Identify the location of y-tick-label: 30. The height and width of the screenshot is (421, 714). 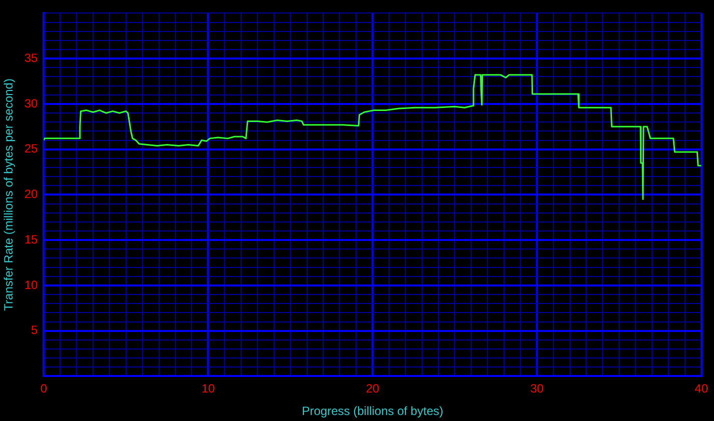
(31, 103).